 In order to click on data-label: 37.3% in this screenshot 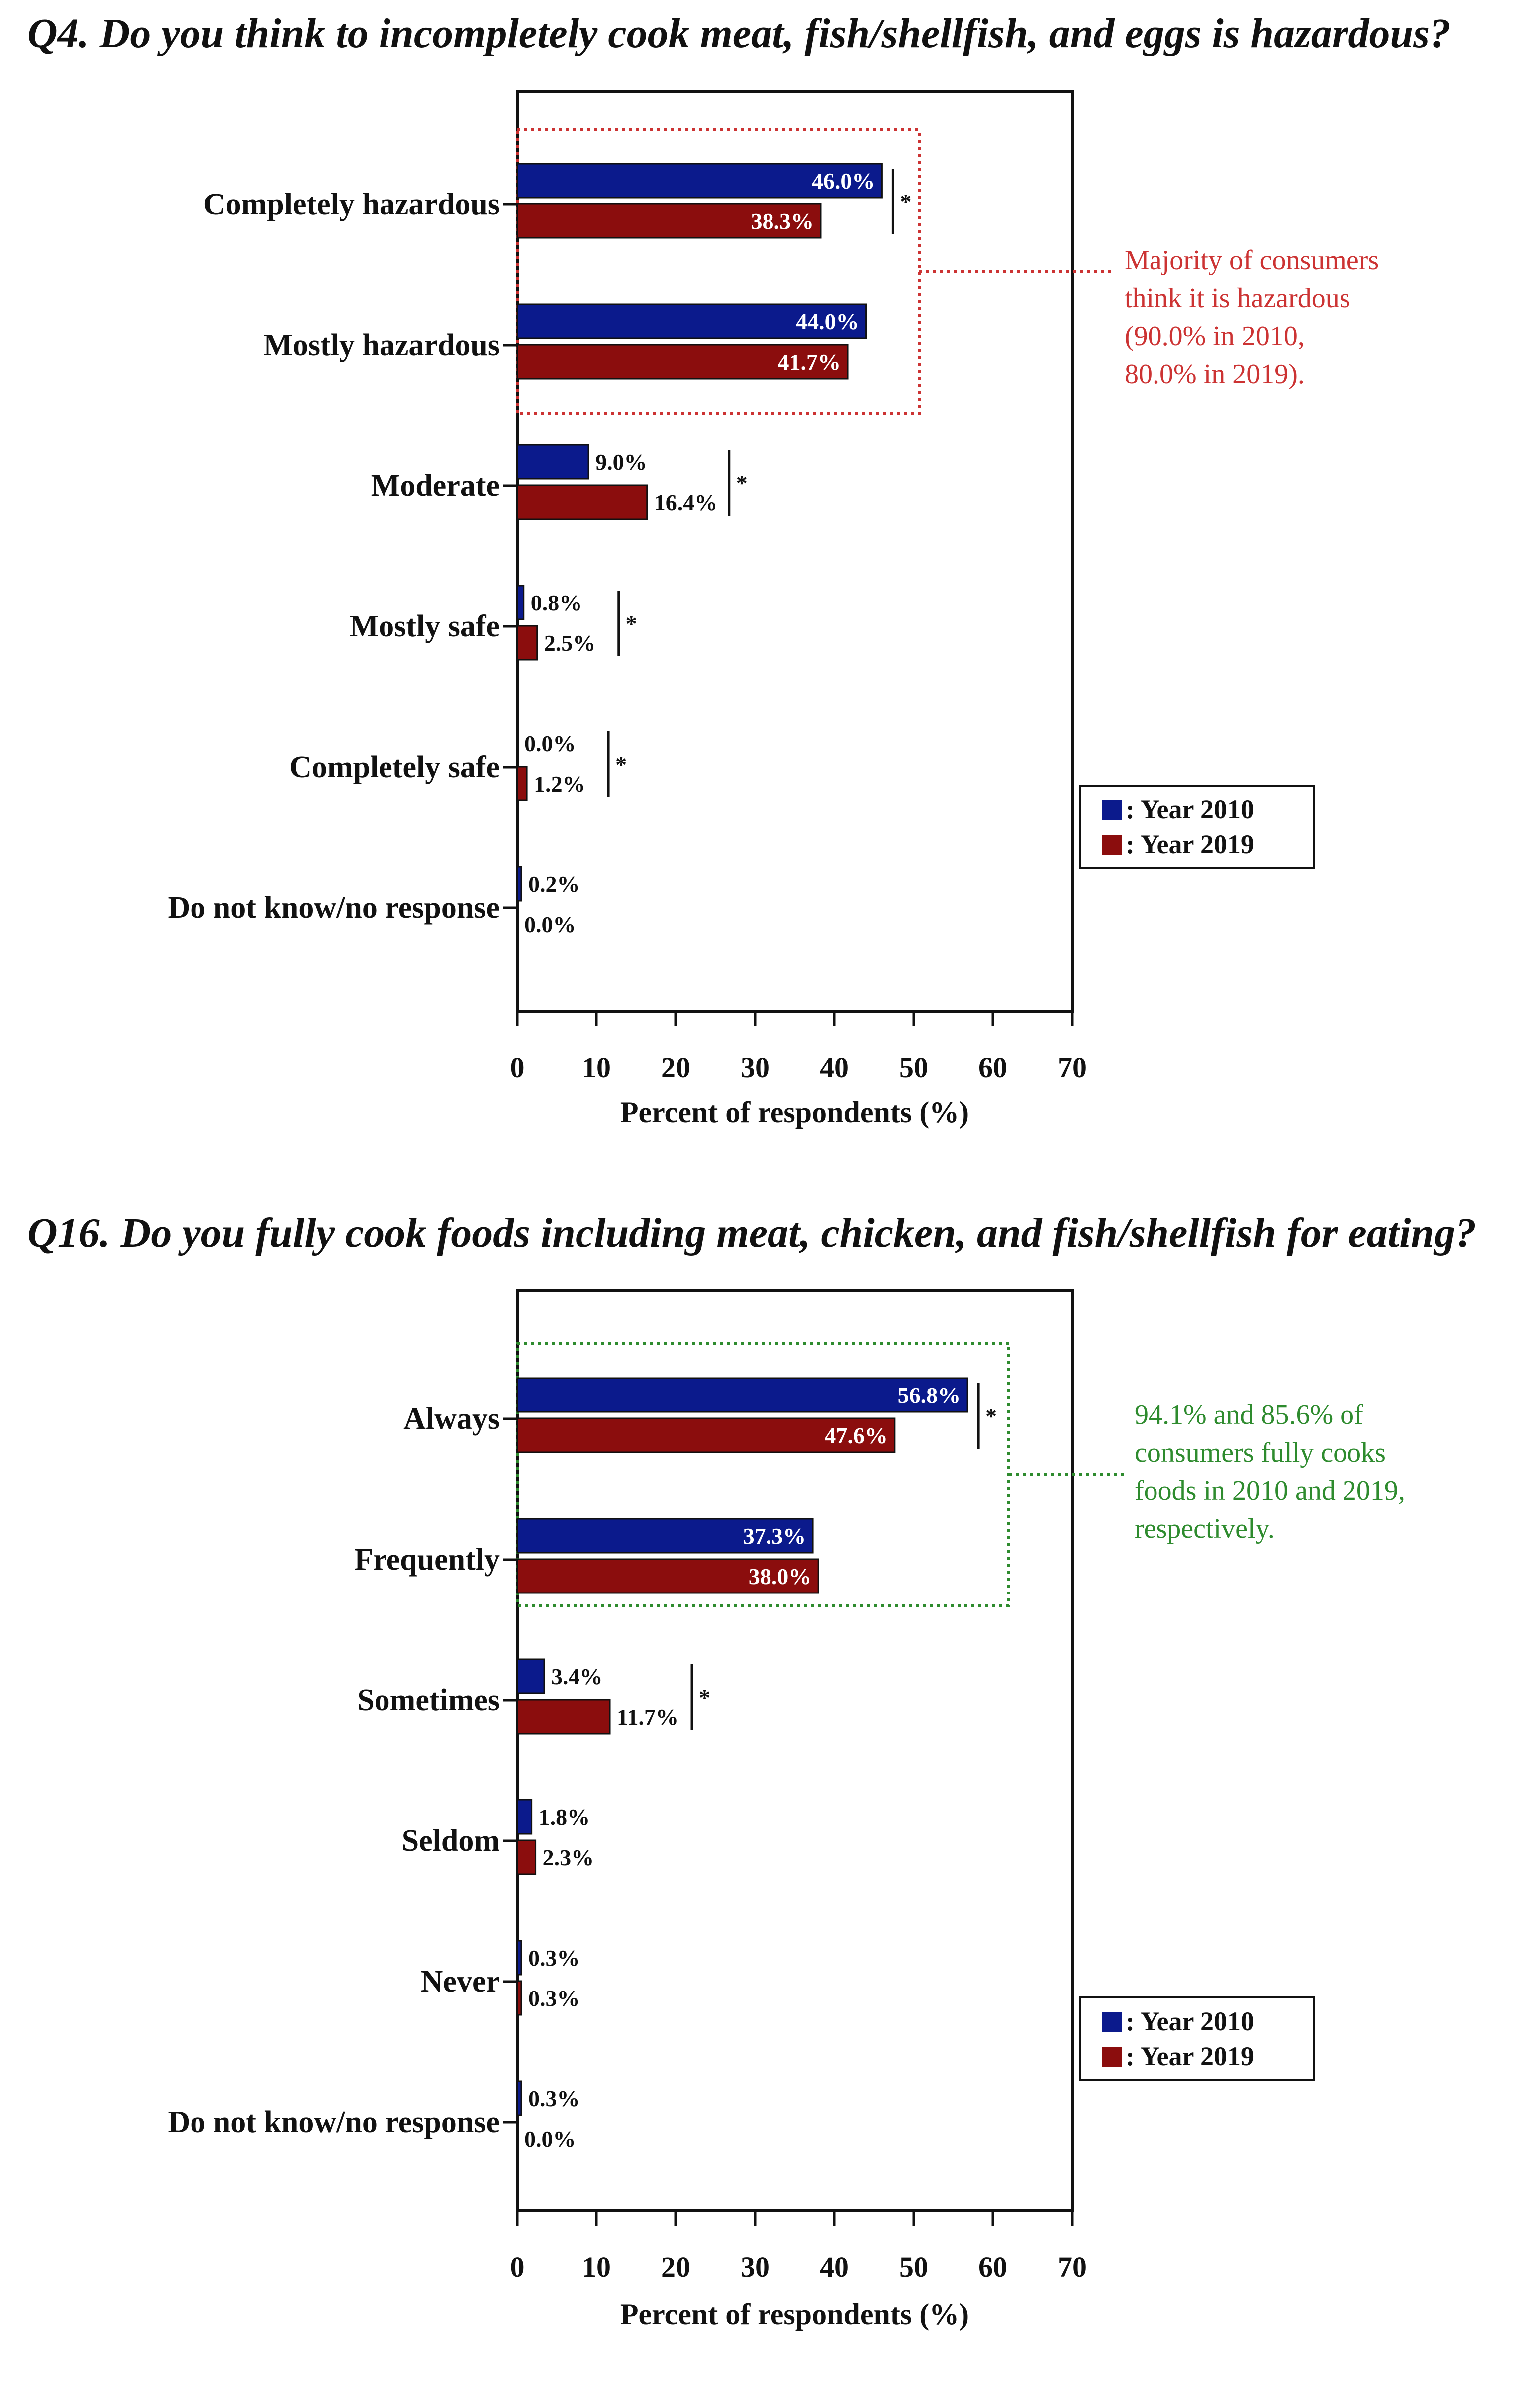, I will do `click(774, 1536)`.